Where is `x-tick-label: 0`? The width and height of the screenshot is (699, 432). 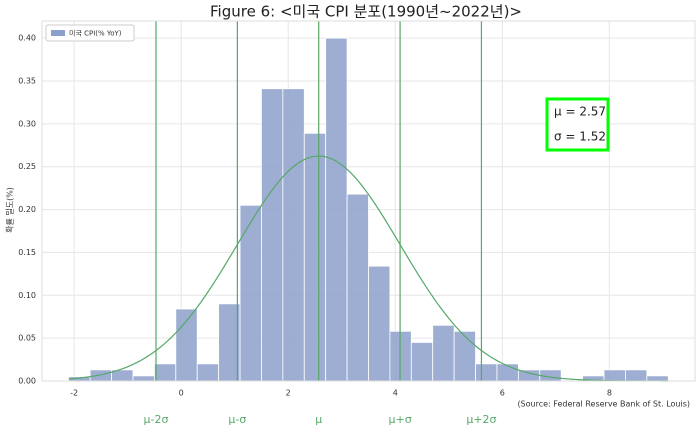 x-tick-label: 0 is located at coordinates (181, 393).